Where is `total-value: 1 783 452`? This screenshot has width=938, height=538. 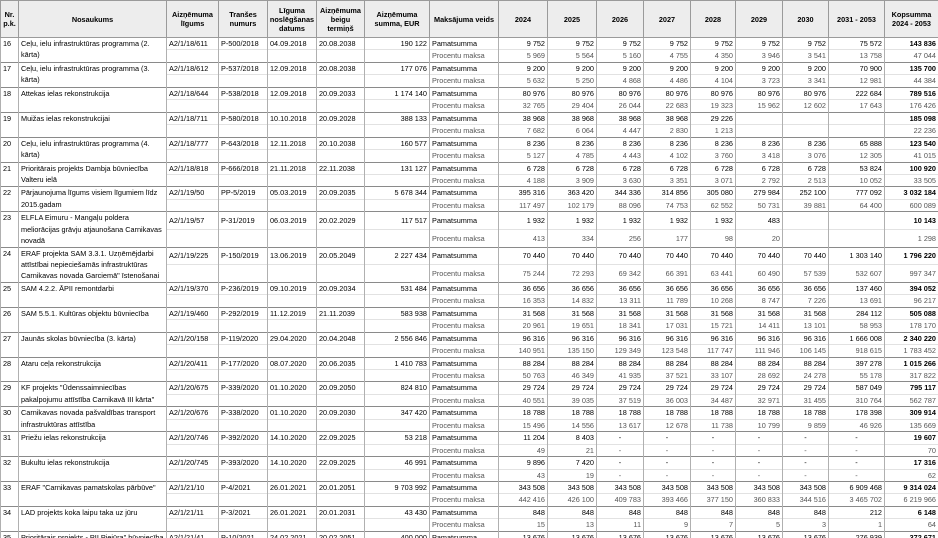
total-value: 1 783 452 is located at coordinates (911, 350).